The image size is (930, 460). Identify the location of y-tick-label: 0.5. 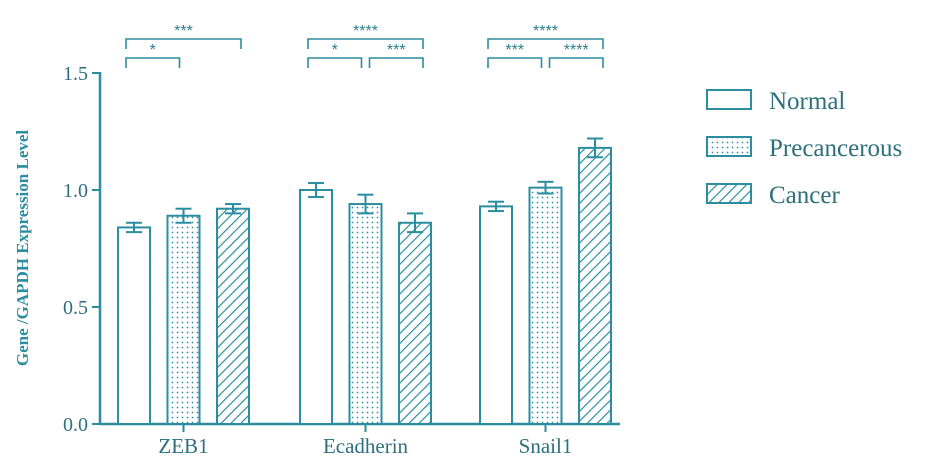
(75, 308).